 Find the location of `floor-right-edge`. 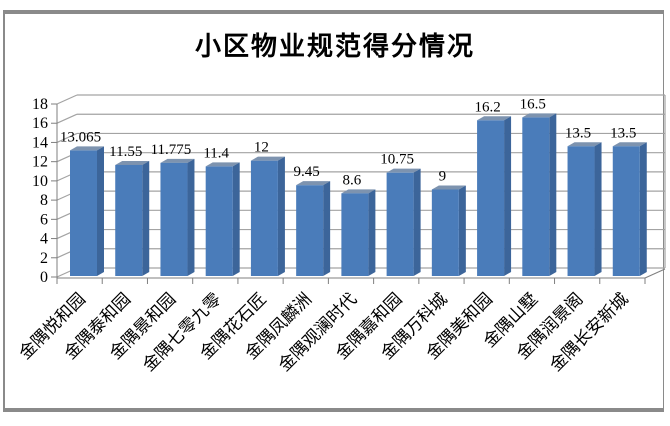

floor-right-edge is located at coordinates (655, 273).